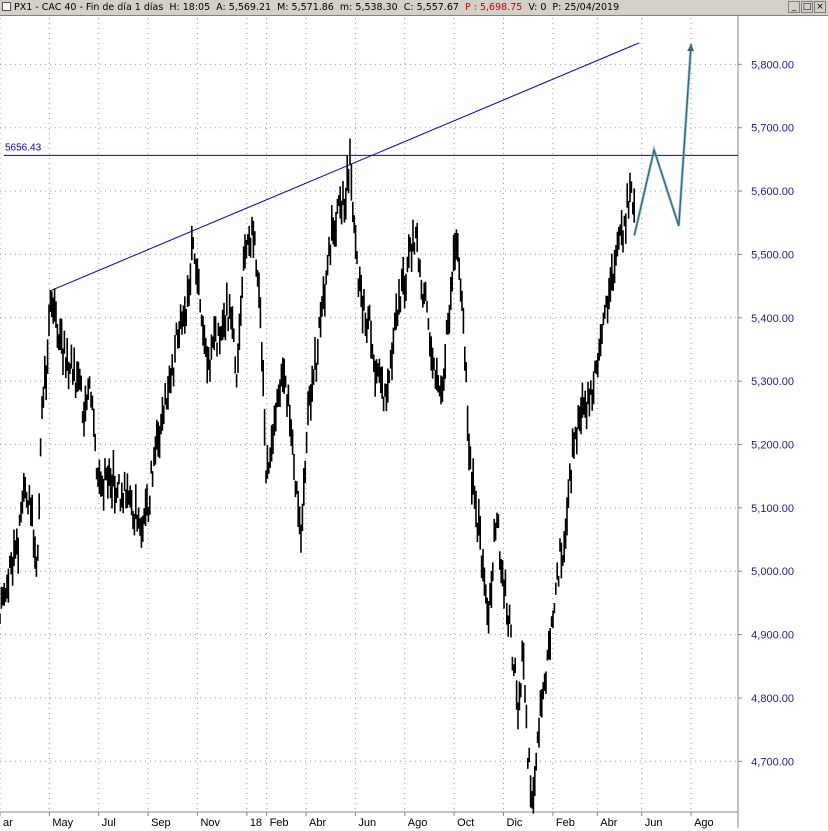  What do you see at coordinates (772, 129) in the screenshot?
I see `y-tick-label: 5,700.00` at bounding box center [772, 129].